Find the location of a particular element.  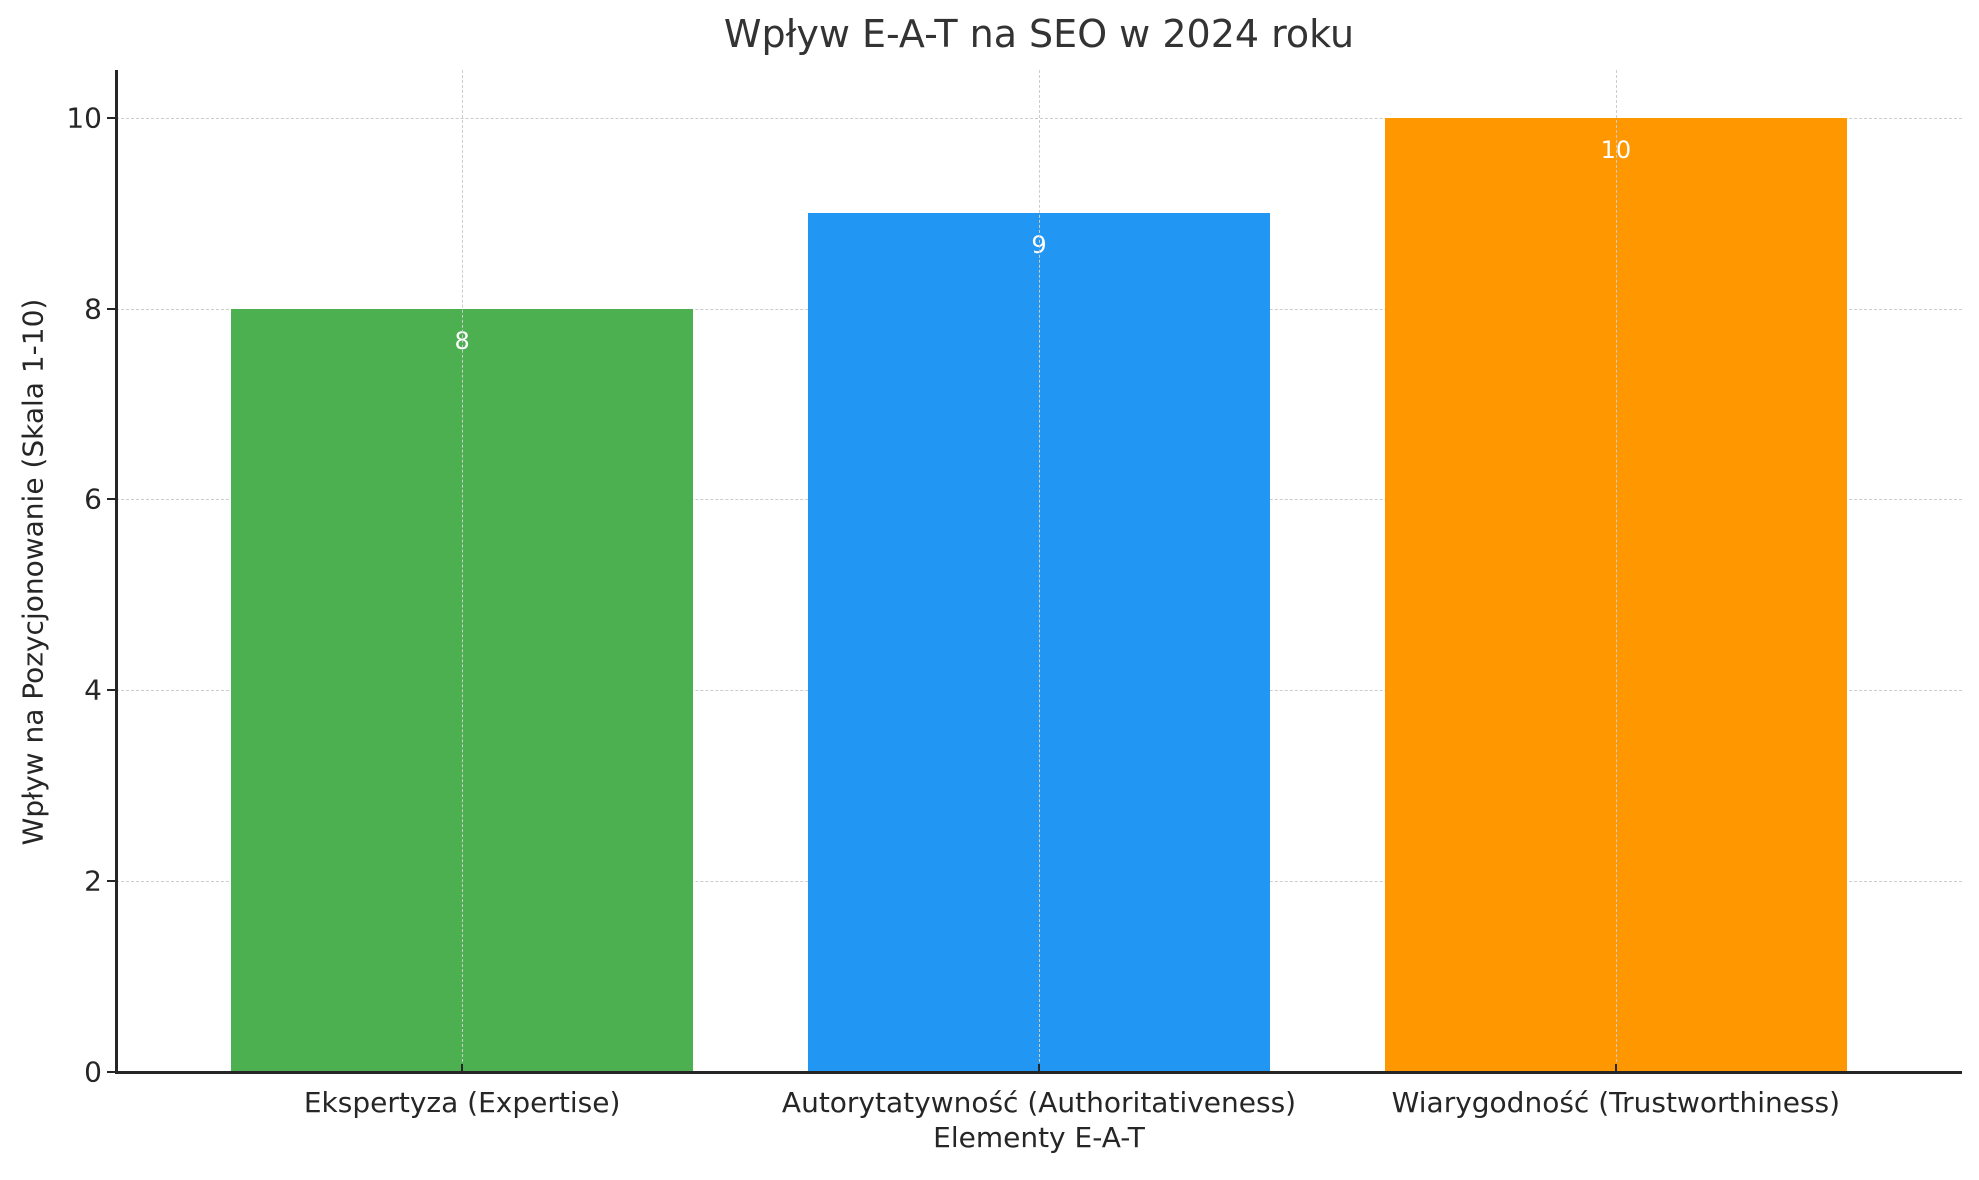

y-tick-label: 4 is located at coordinates (93, 690).